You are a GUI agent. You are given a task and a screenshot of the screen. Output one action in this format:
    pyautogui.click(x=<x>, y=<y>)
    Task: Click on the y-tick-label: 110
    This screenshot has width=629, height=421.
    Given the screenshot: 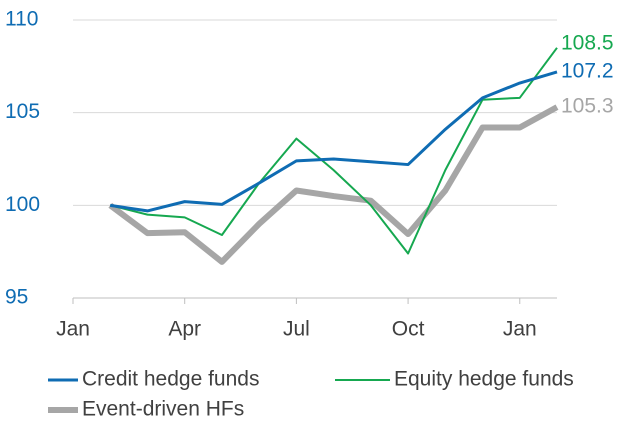 What is the action you would take?
    pyautogui.click(x=21, y=19)
    